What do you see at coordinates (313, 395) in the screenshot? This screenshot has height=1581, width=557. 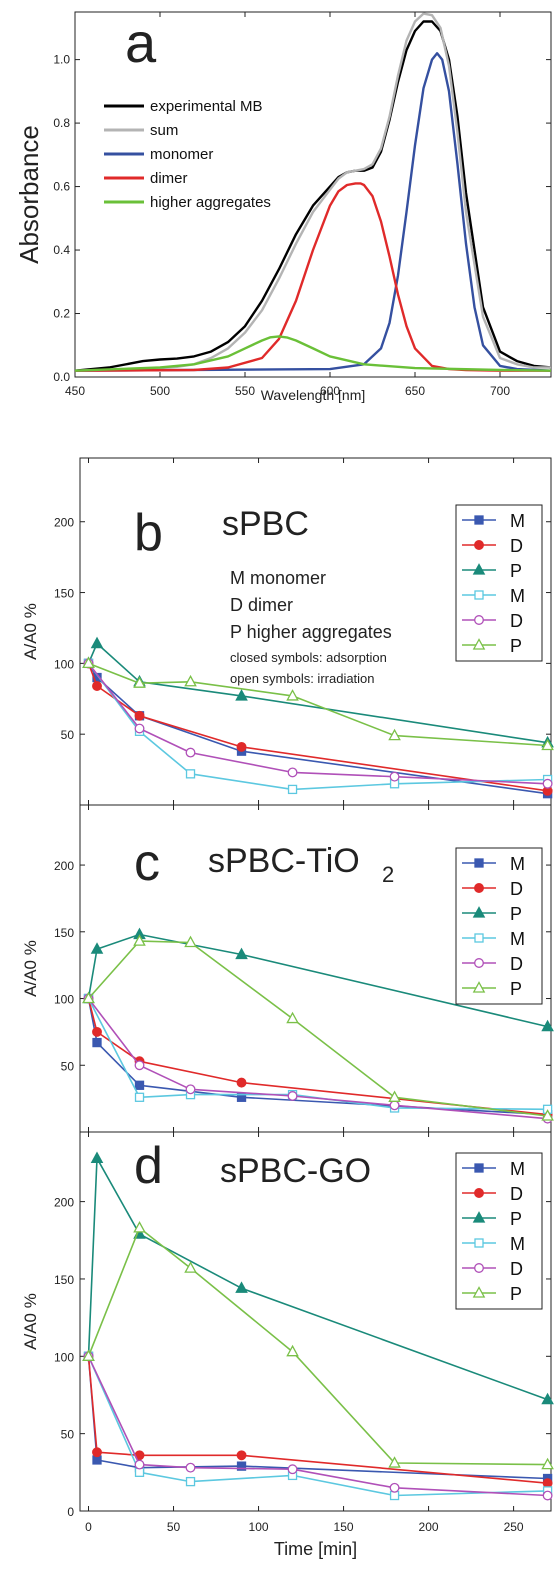 I see `x-axis-label: Wavelength [nm]` at bounding box center [313, 395].